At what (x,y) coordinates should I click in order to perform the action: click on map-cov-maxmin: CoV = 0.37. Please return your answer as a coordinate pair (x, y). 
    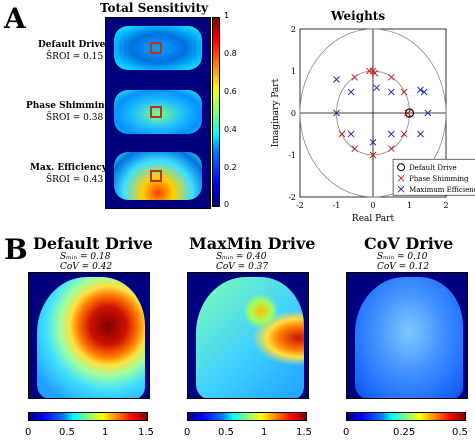
    Looking at the image, I should click on (242, 267).